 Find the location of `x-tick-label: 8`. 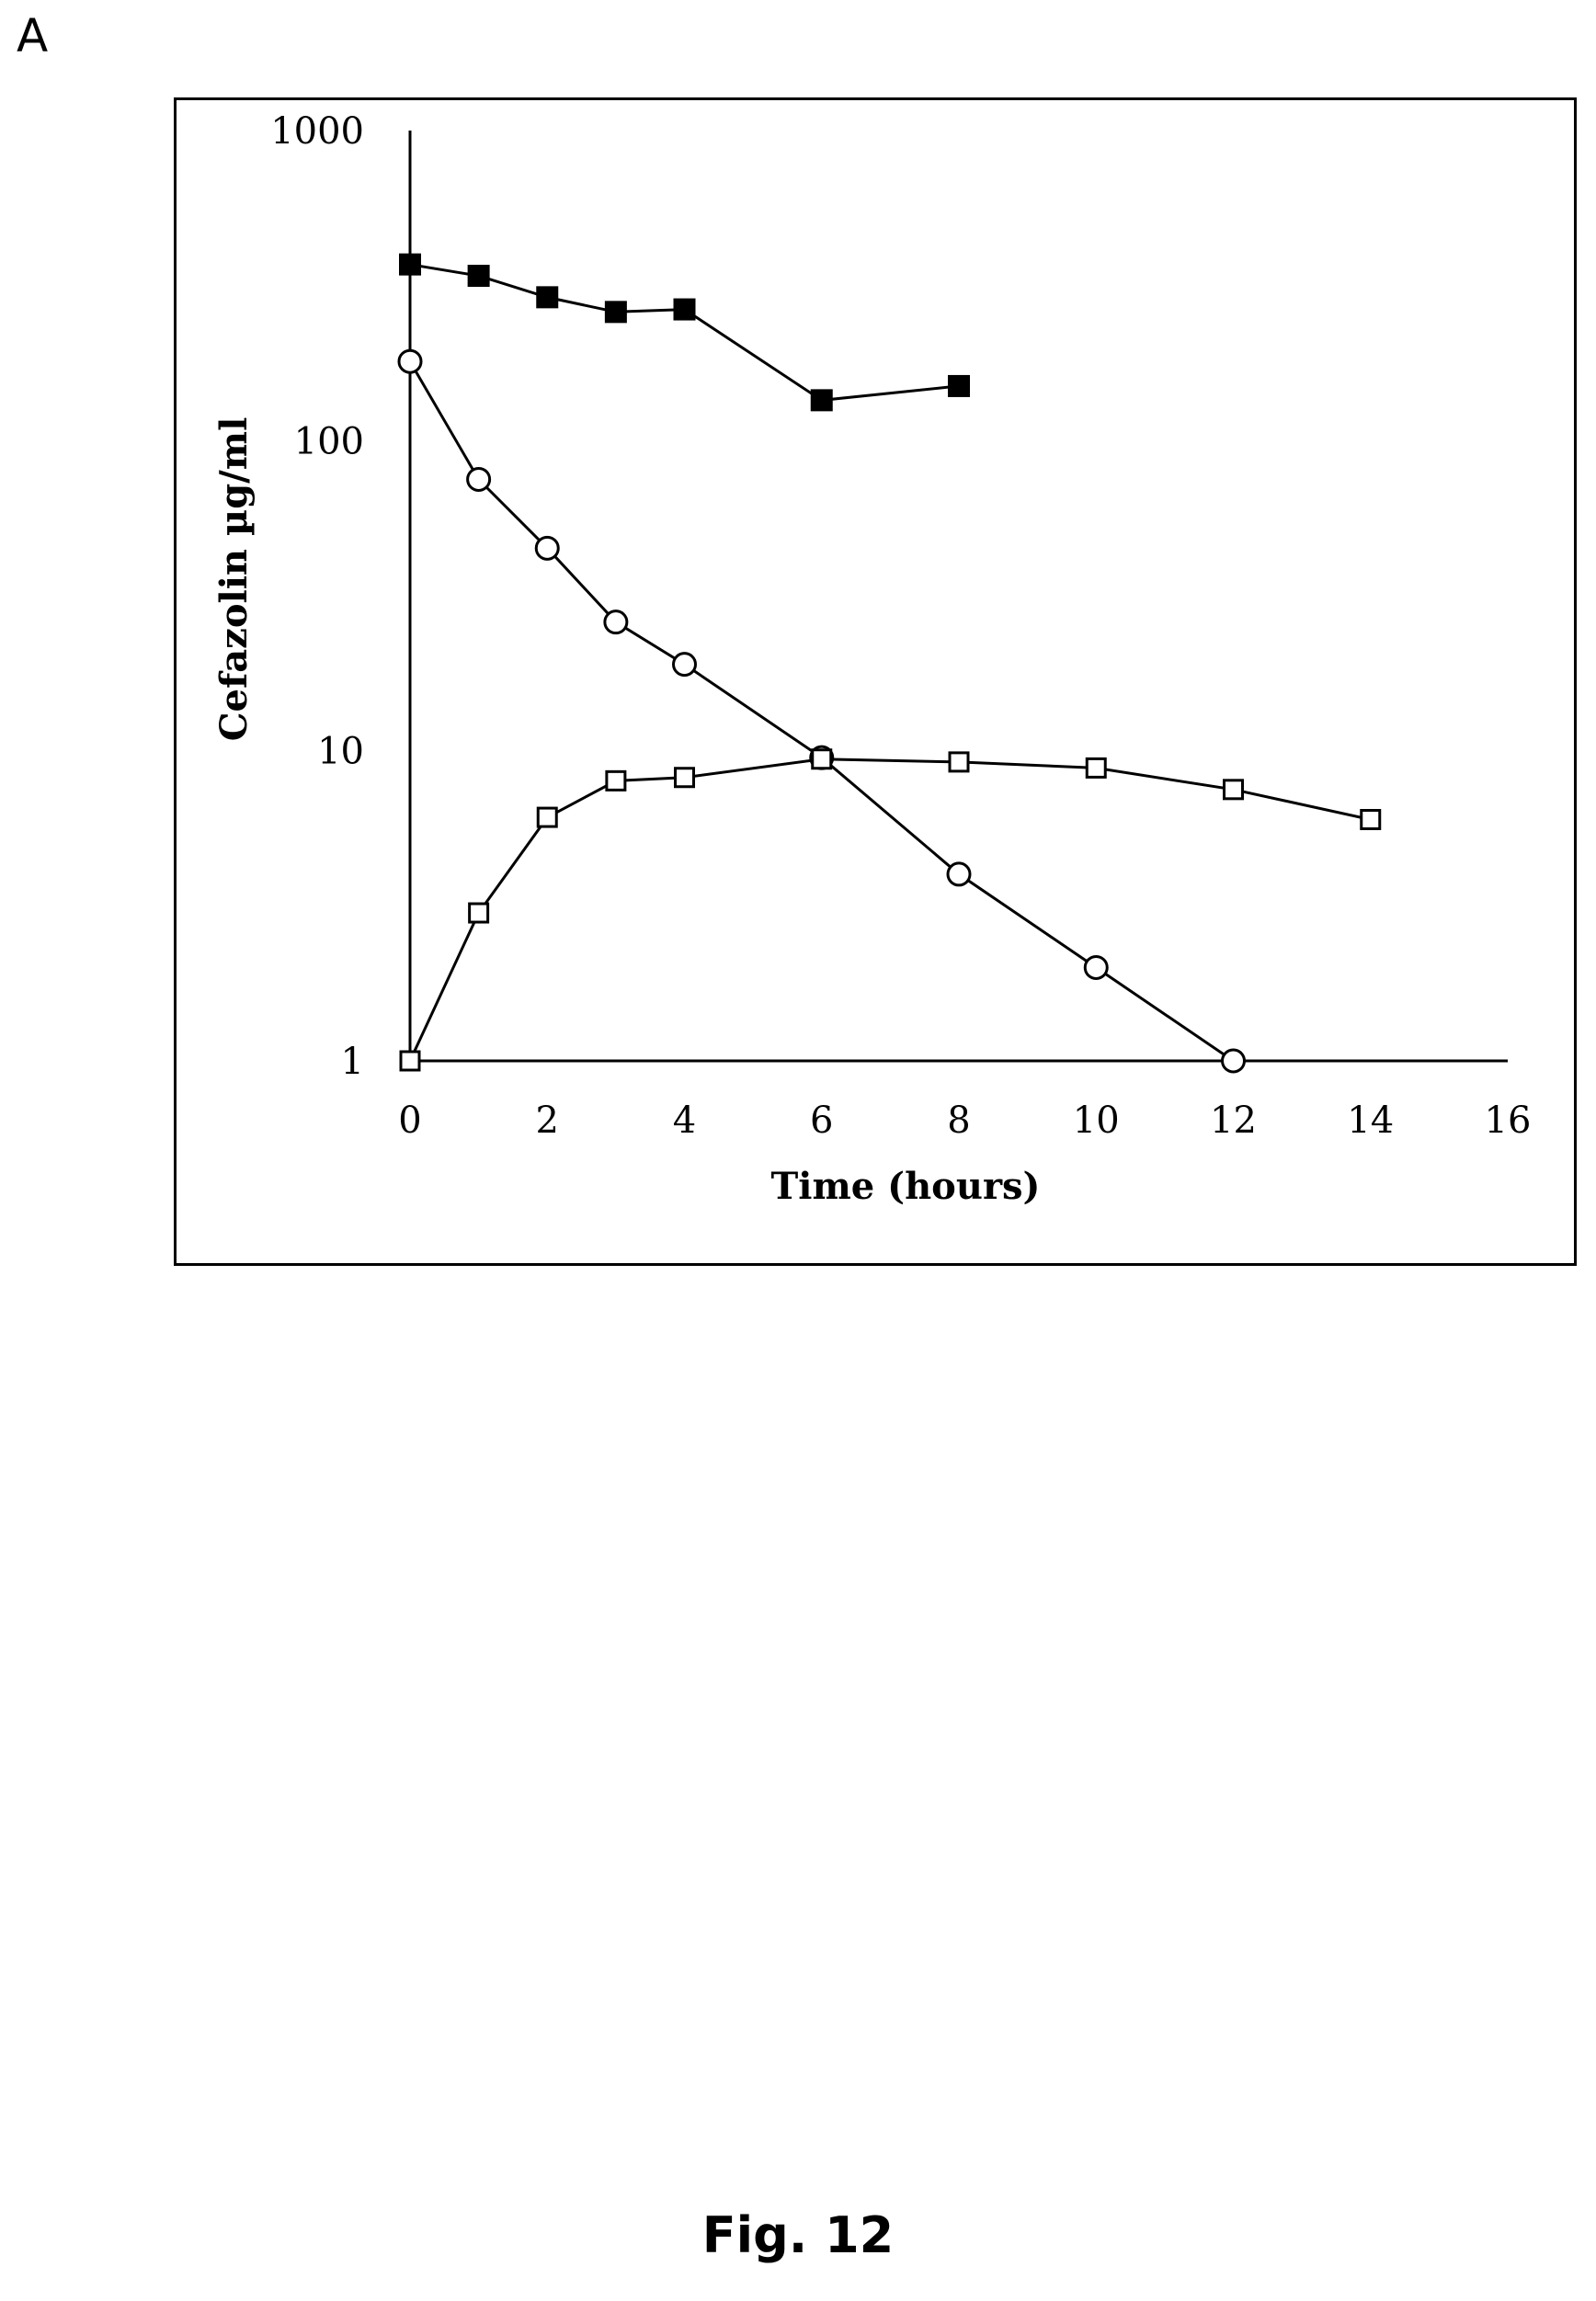

x-tick-label: 8 is located at coordinates (958, 1120).